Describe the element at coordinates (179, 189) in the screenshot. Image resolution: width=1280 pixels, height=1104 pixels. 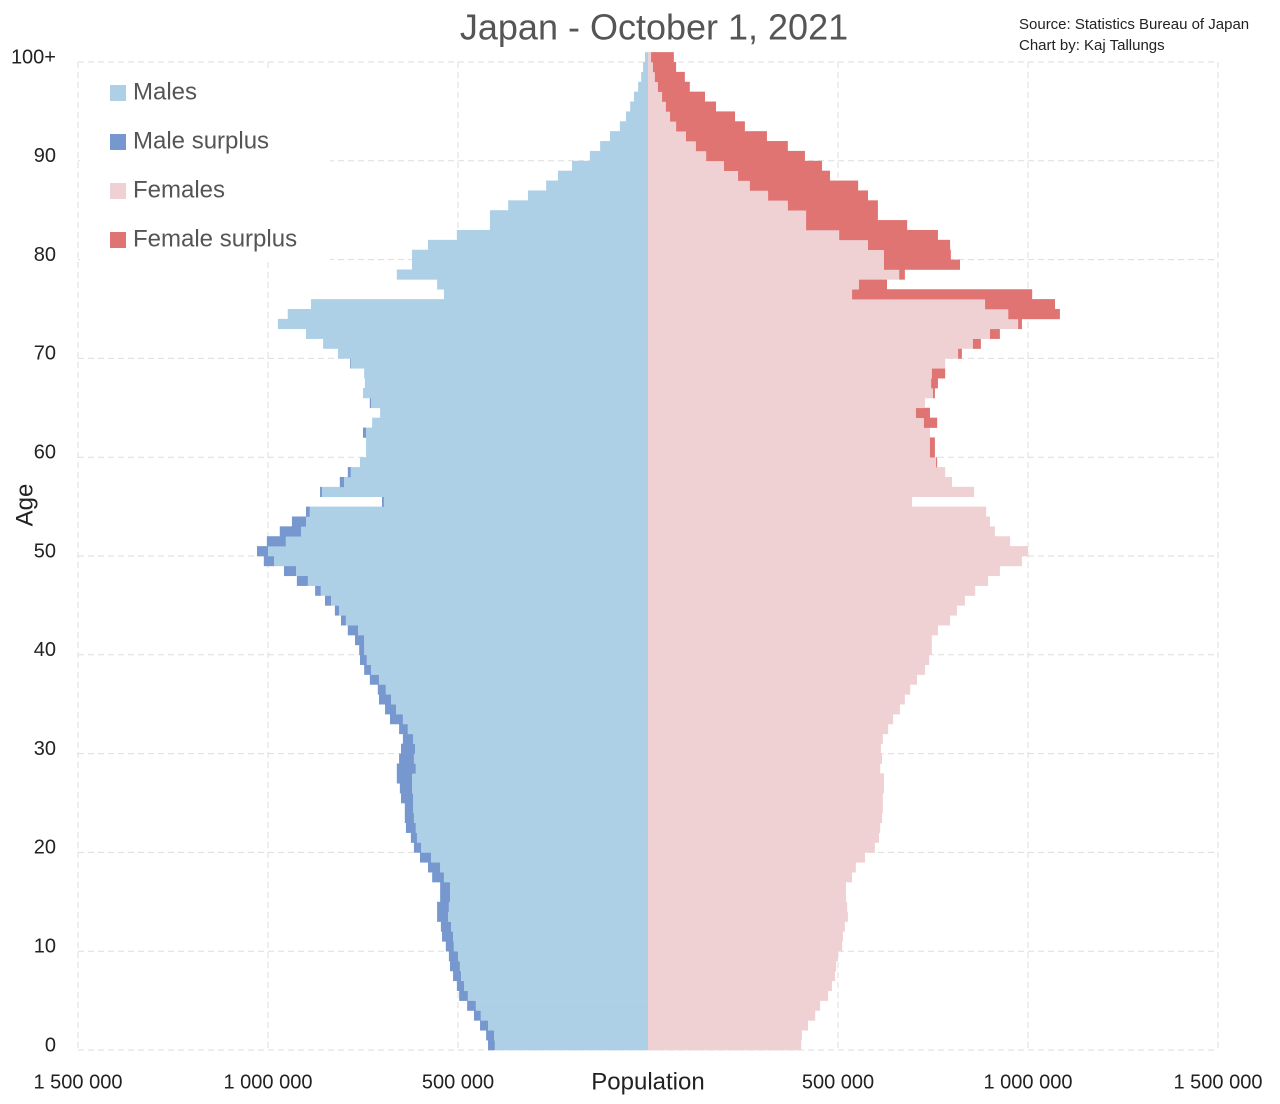
I see `legend-label: Females` at that location.